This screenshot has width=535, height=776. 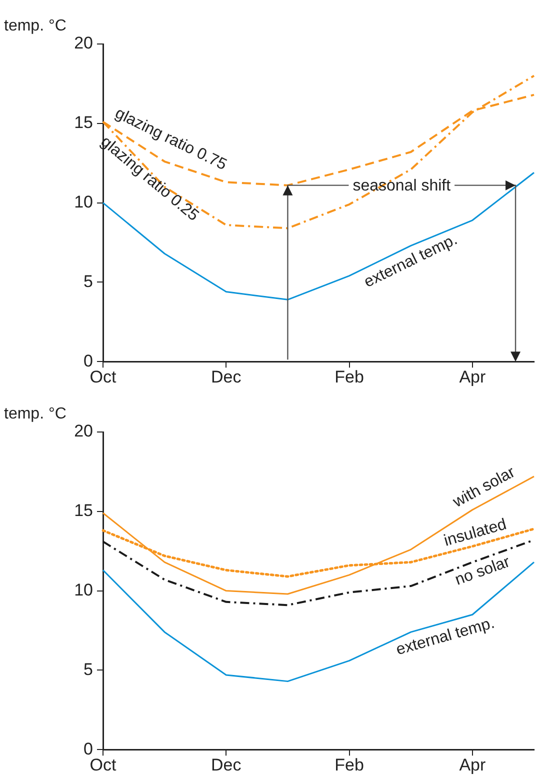 What do you see at coordinates (445, 636) in the screenshot?
I see `text: external temp.` at bounding box center [445, 636].